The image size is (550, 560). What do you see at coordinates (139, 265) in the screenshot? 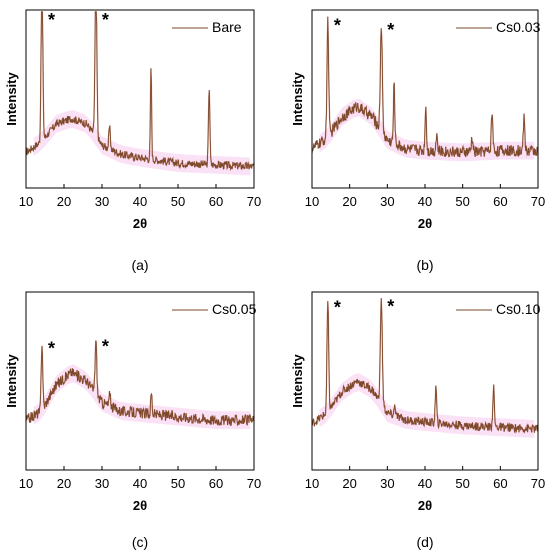
I see `panel-caption: (a)` at bounding box center [139, 265].